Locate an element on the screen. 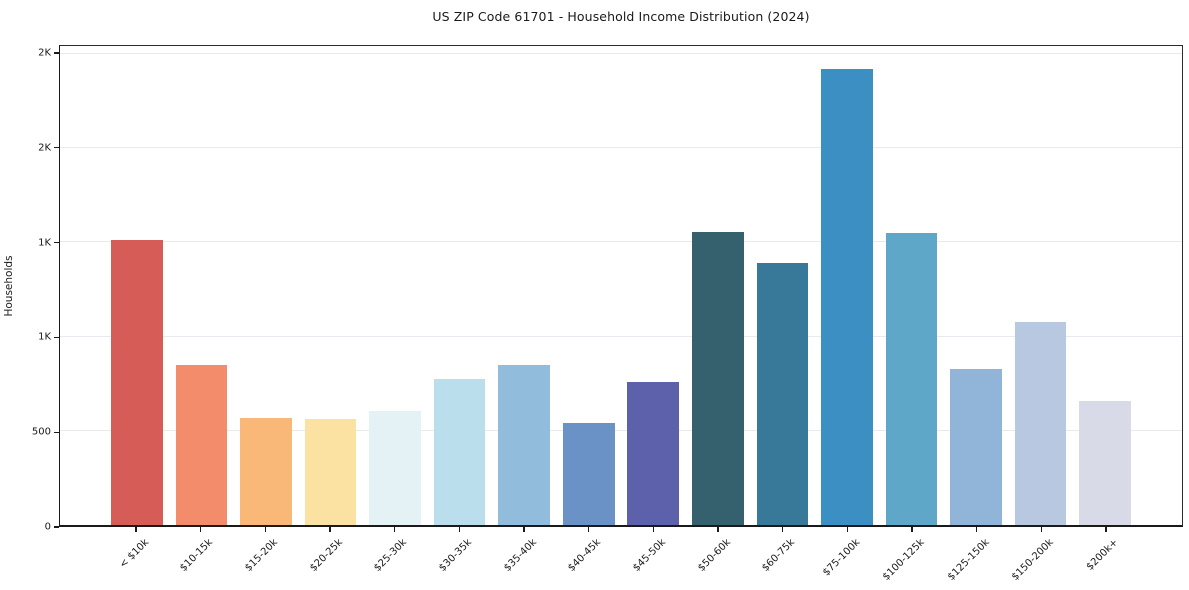 This screenshot has width=1189, height=590. bar-$25-30k is located at coordinates (395, 468).